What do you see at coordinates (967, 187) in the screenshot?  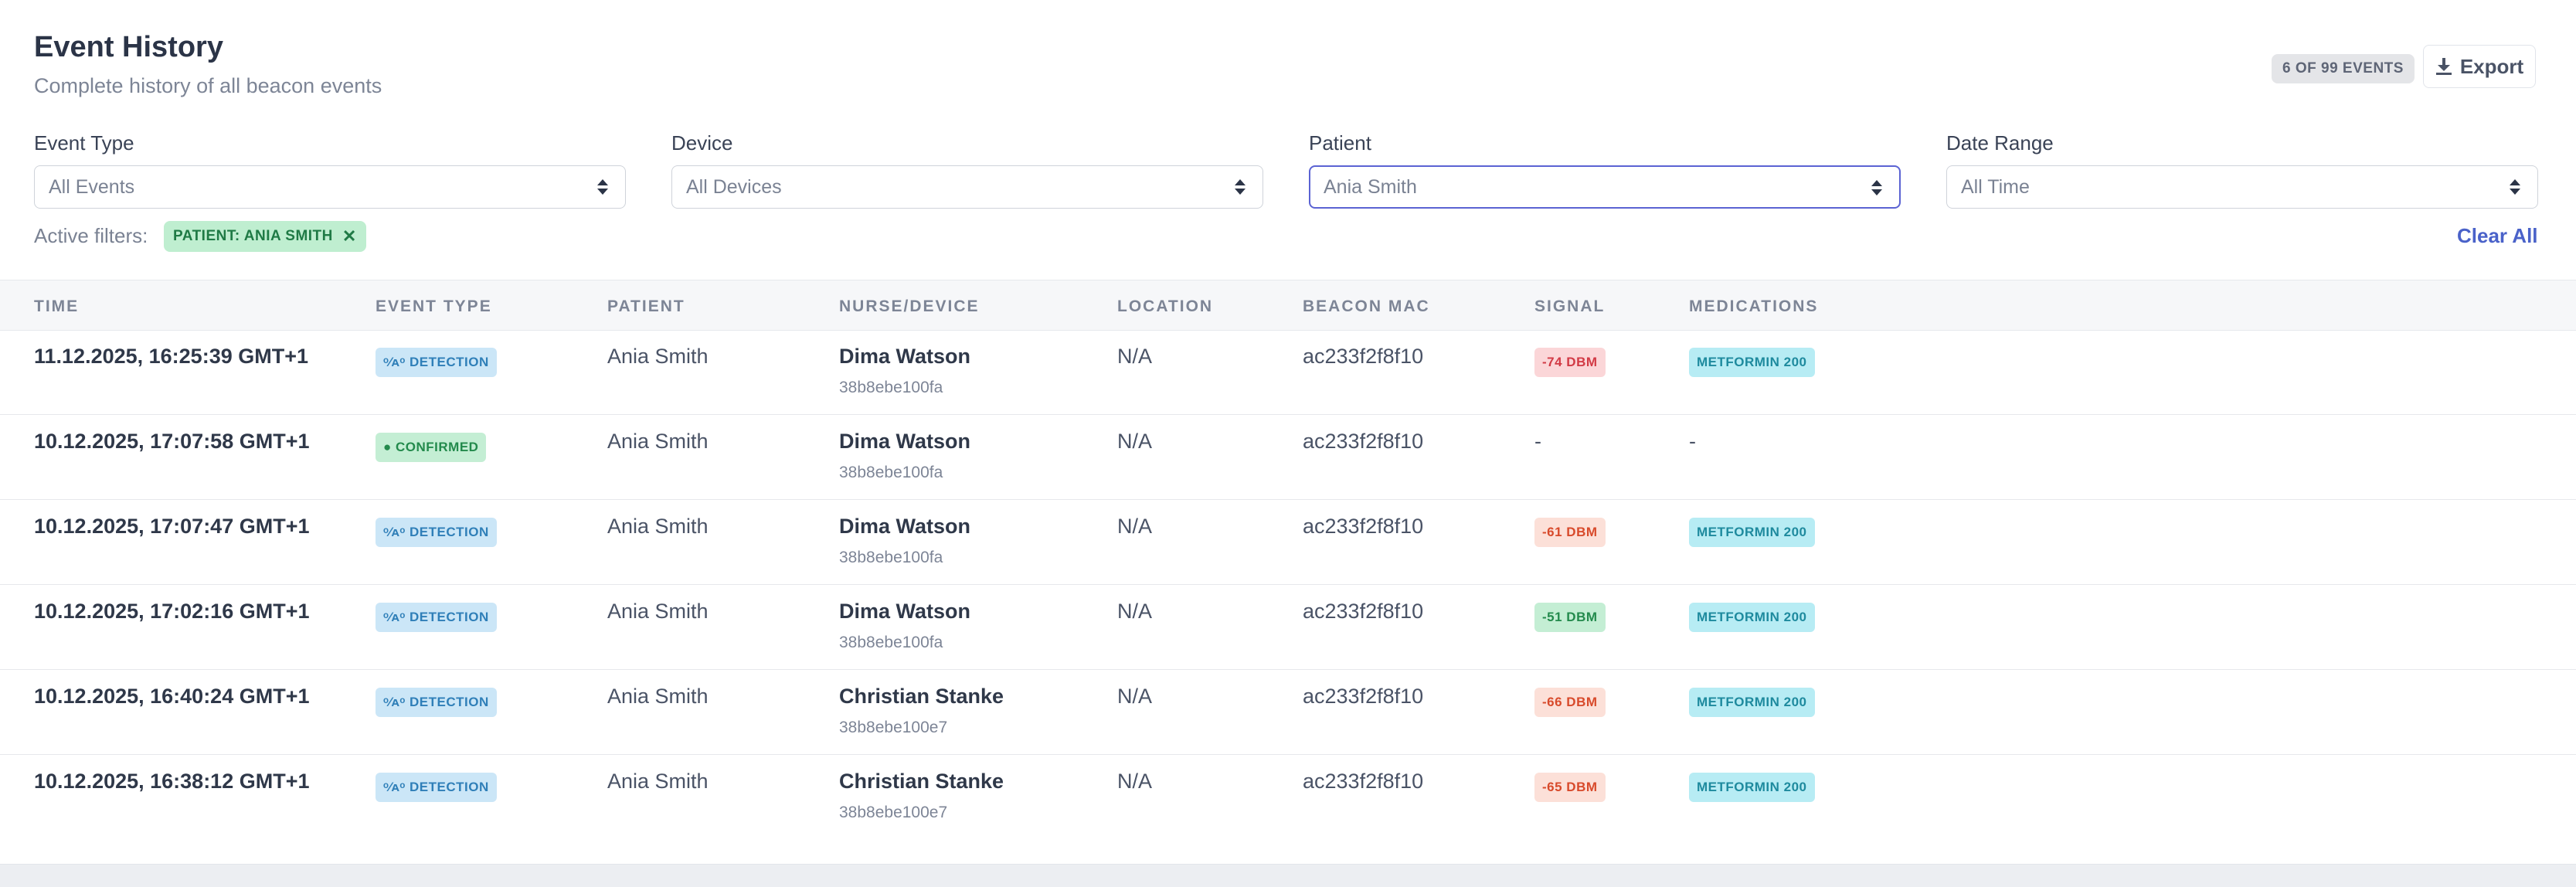 I see `device-select: All Devices` at bounding box center [967, 187].